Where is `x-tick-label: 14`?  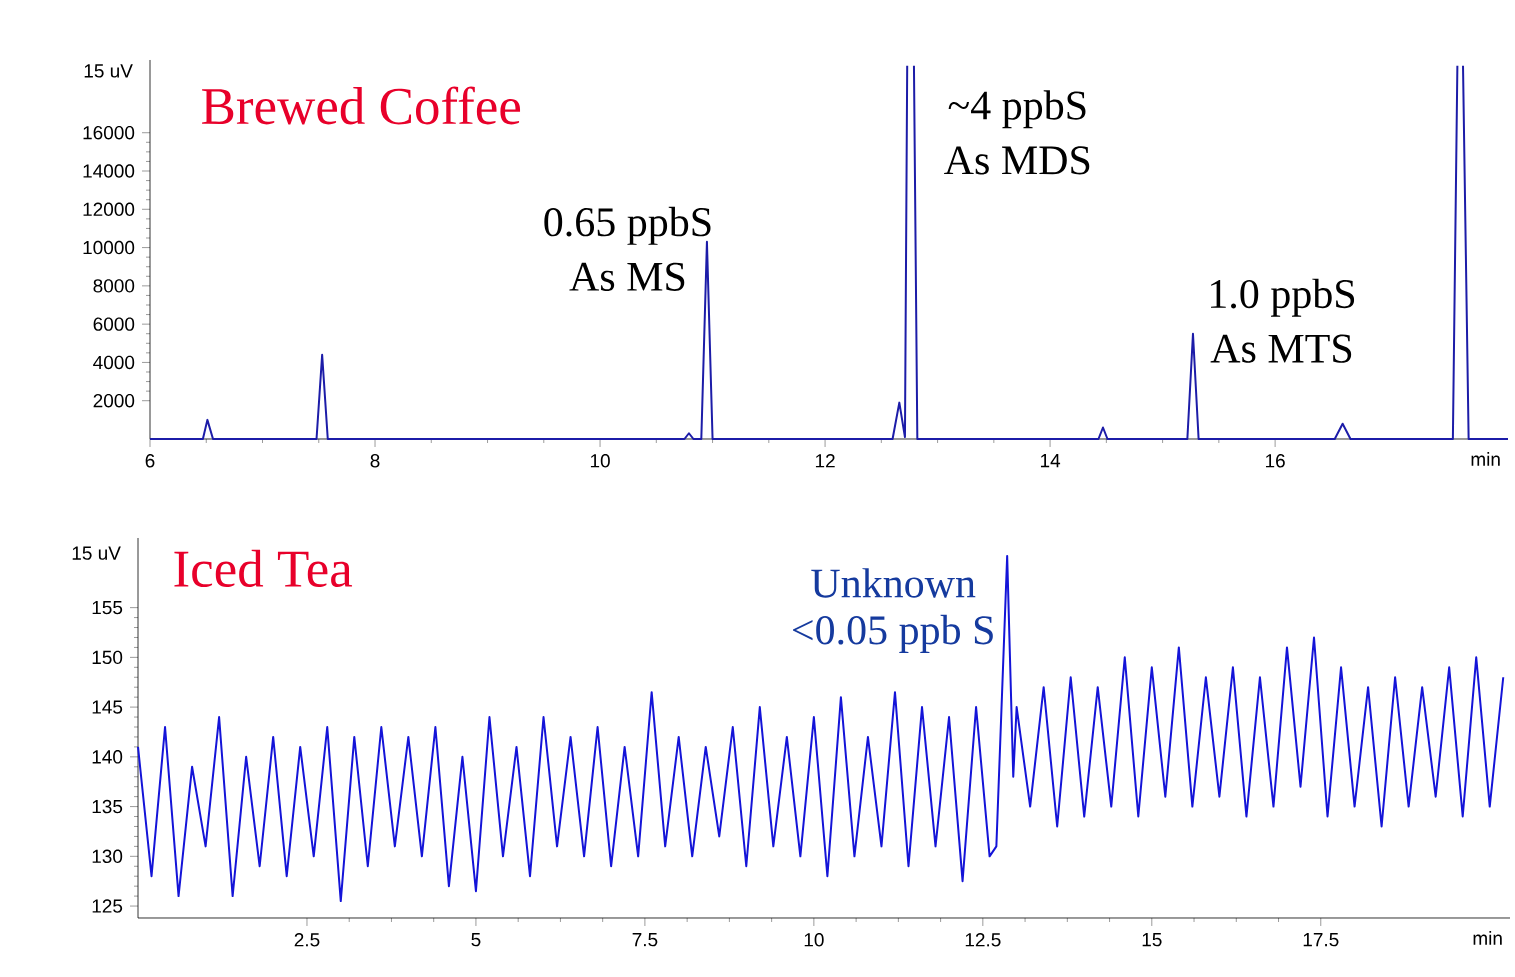
x-tick-label: 14 is located at coordinates (1050, 461).